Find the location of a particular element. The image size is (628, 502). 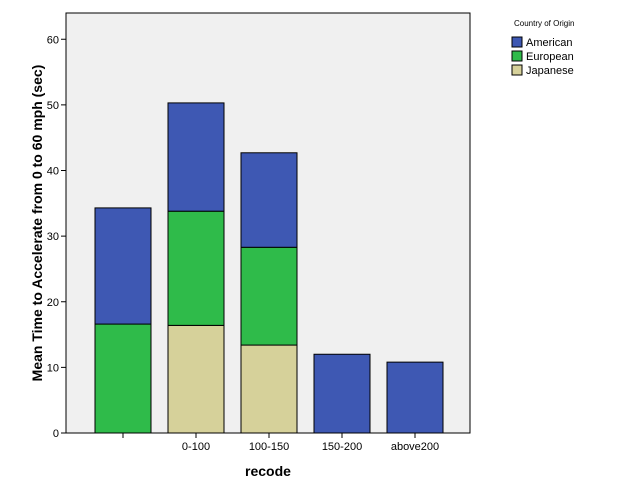

x-tick-label: above200 is located at coordinates (415, 447).